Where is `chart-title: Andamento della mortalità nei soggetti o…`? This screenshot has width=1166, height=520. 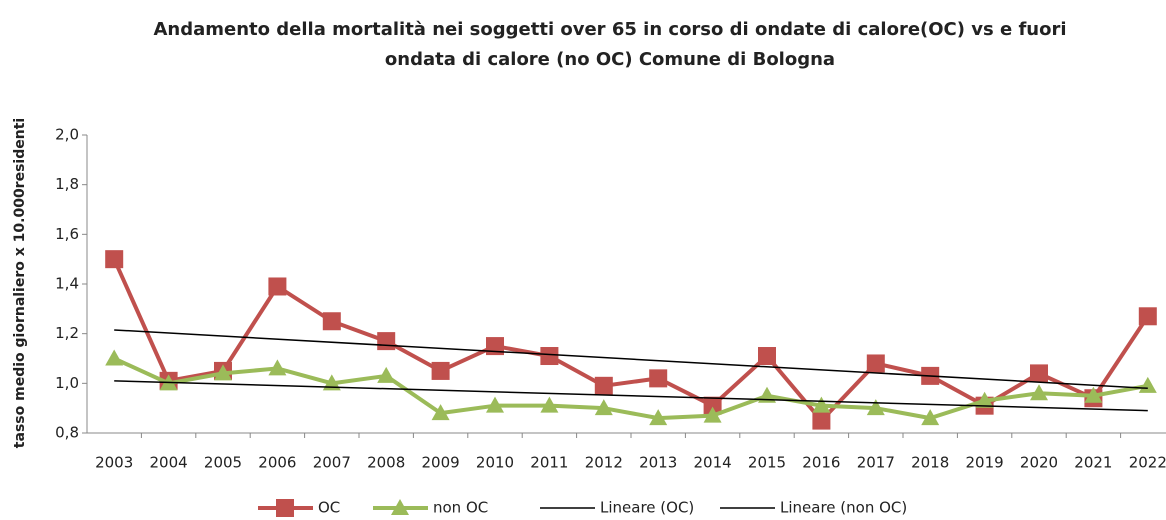
chart-title: Andamento della mortalità nei soggetti o… is located at coordinates (609, 29).